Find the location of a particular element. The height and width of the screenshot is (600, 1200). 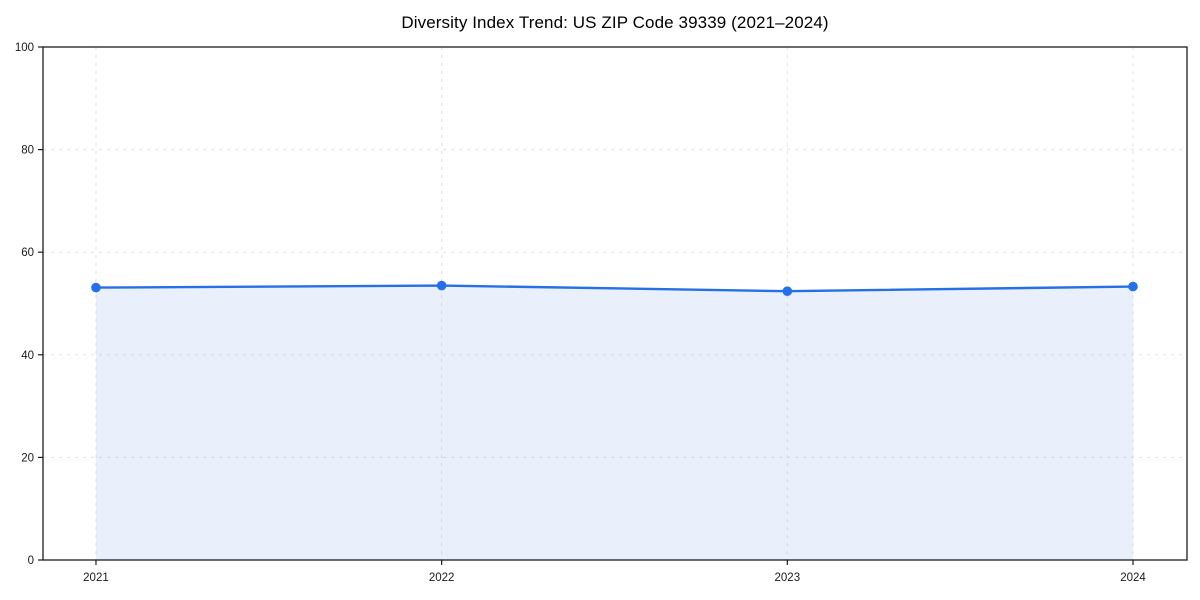

data-point-2022 is located at coordinates (441, 285).